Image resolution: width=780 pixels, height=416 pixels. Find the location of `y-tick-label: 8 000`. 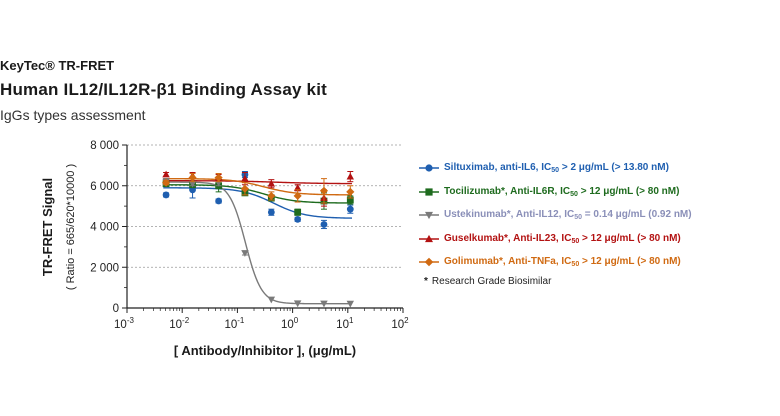

y-tick-label: 8 000 is located at coordinates (104, 146).